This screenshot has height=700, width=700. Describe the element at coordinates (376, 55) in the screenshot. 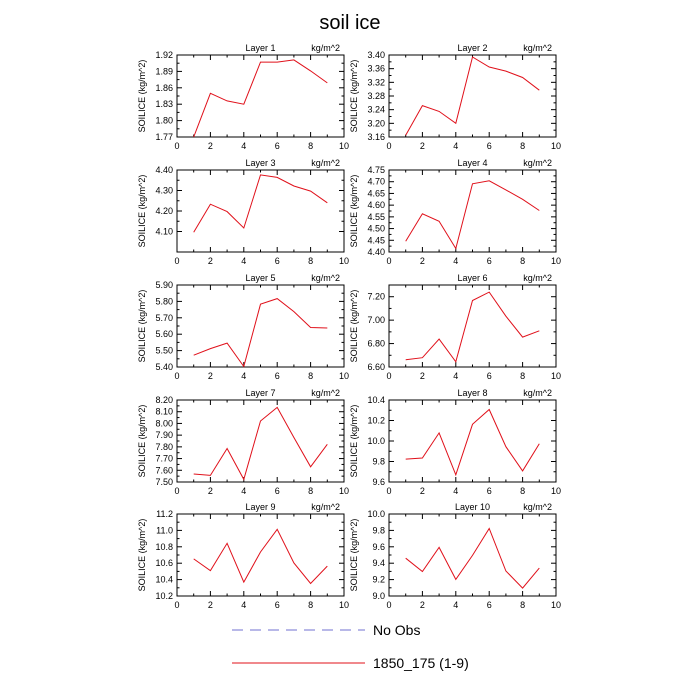

I see `y-tick-label: 3.40` at that location.